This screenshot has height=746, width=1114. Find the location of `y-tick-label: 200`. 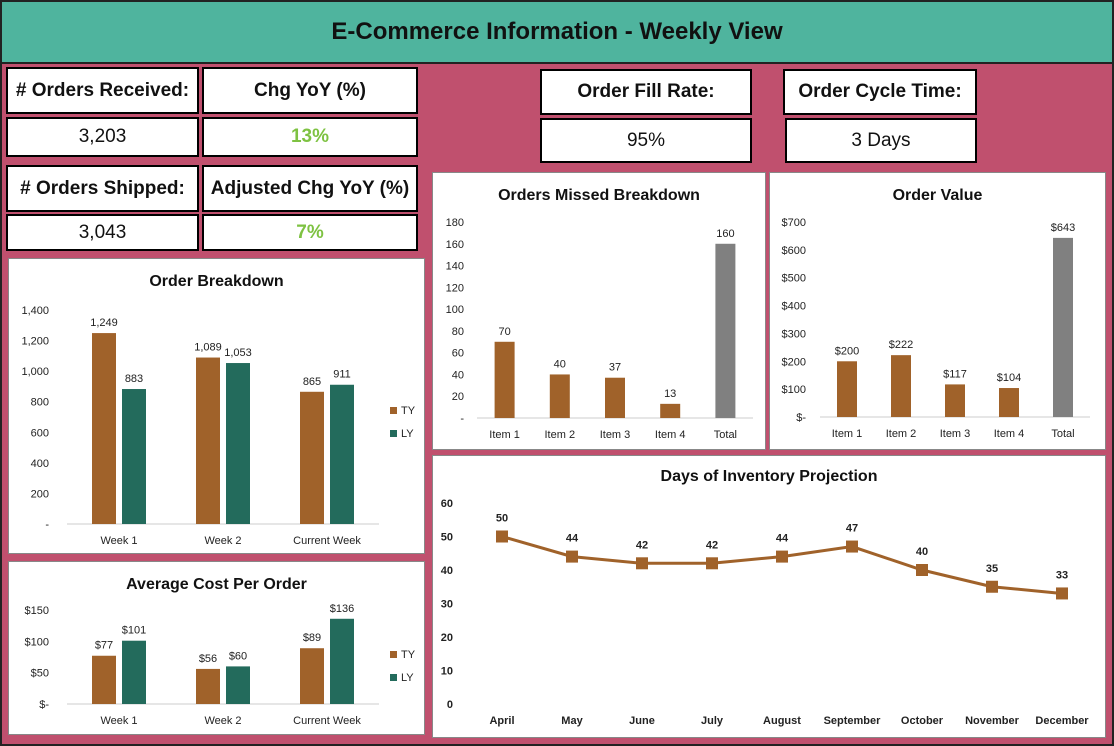

y-tick-label: 200 is located at coordinates (40, 494).